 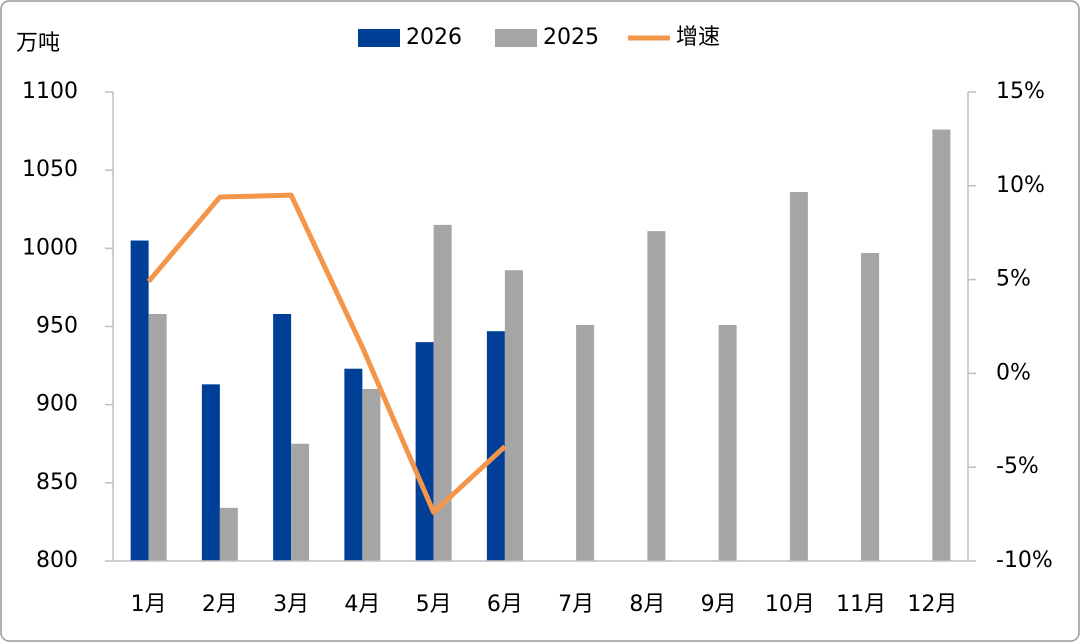 What do you see at coordinates (1017, 466) in the screenshot?
I see `y2-tick-label: -5%` at bounding box center [1017, 466].